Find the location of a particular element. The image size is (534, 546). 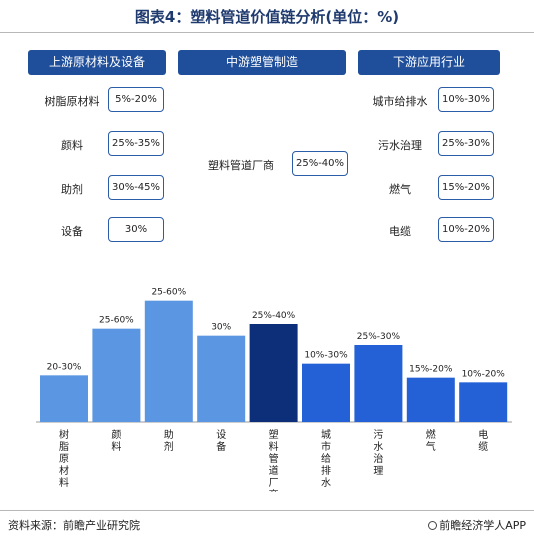

midstream-item-value: 25%-40% is located at coordinates (320, 163).